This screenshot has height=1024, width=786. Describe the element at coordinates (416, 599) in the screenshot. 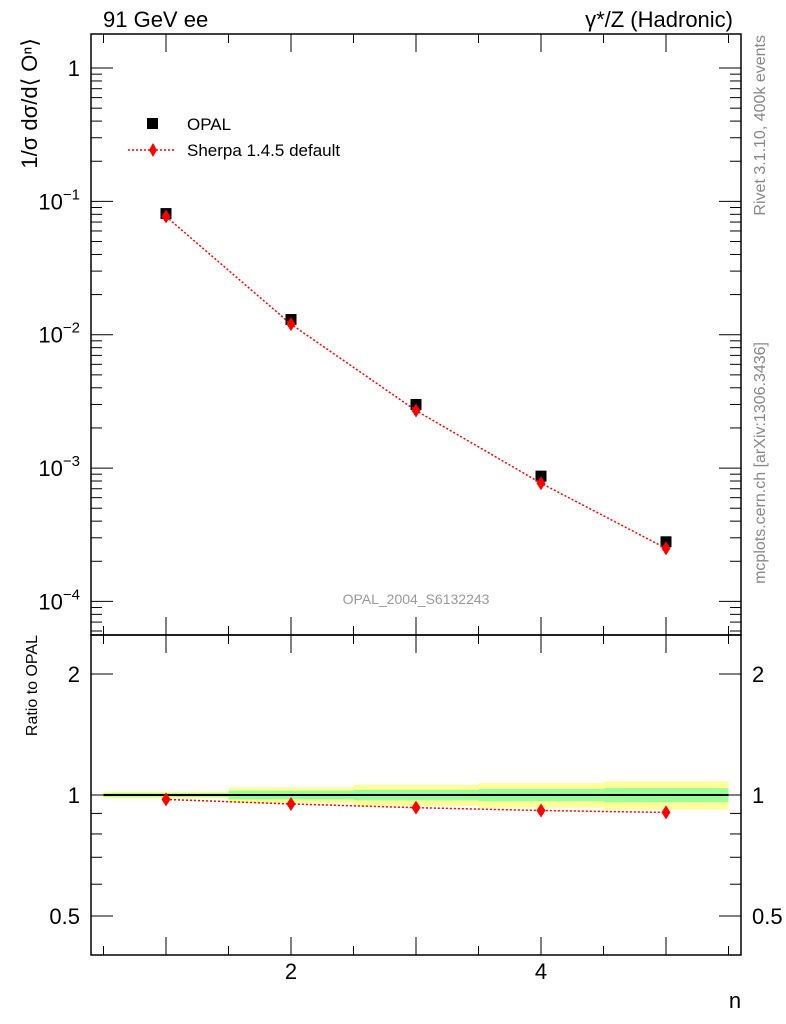

I see `analysis-annotation: OPAL_2004_S6132243` at that location.